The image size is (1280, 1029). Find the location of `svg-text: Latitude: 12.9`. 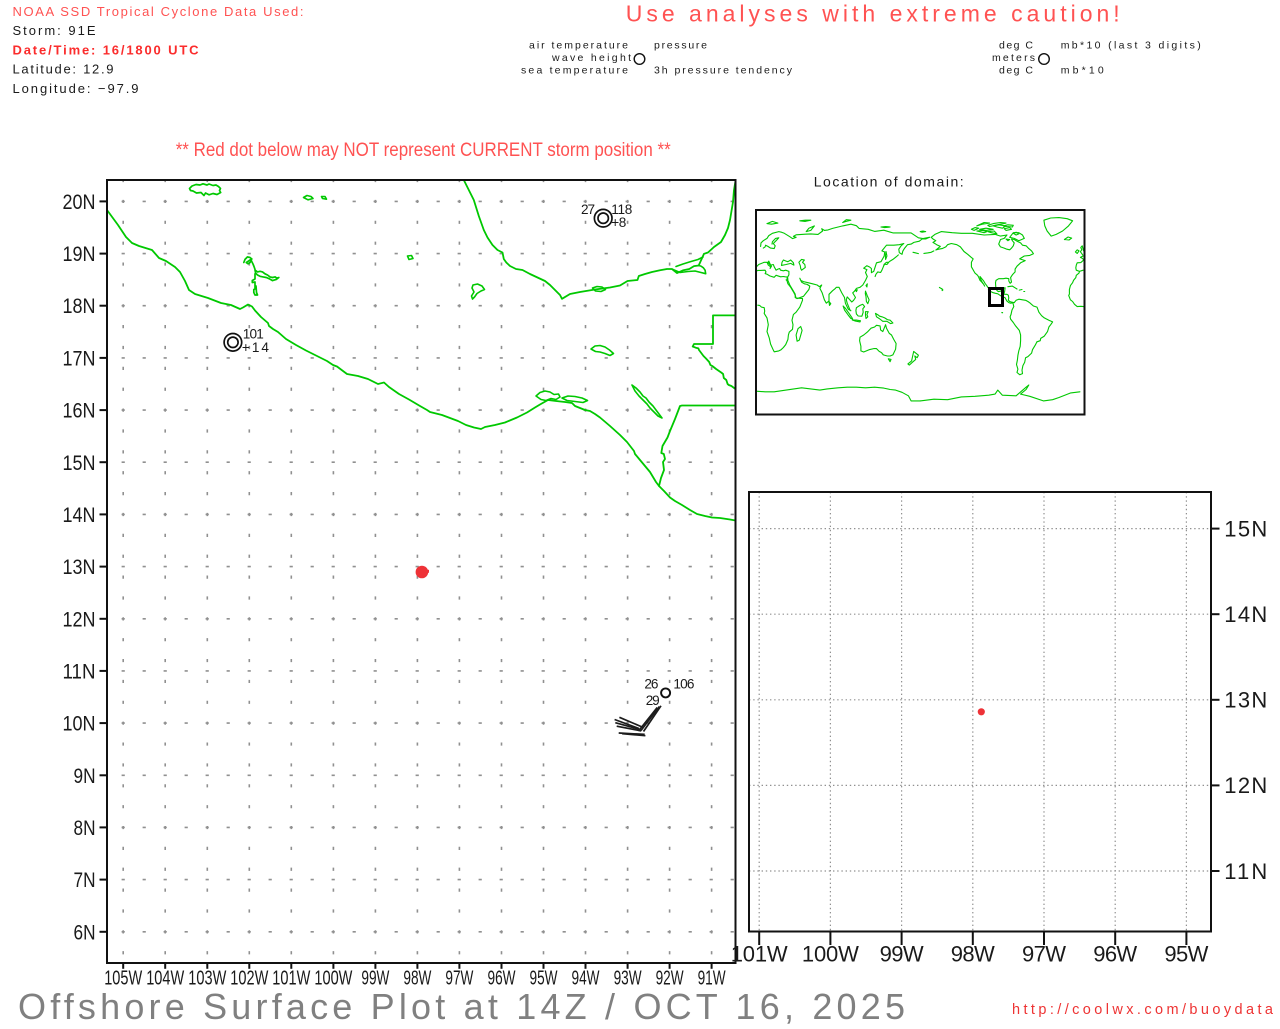

svg-text: Latitude: 12.9 is located at coordinates (63, 69).